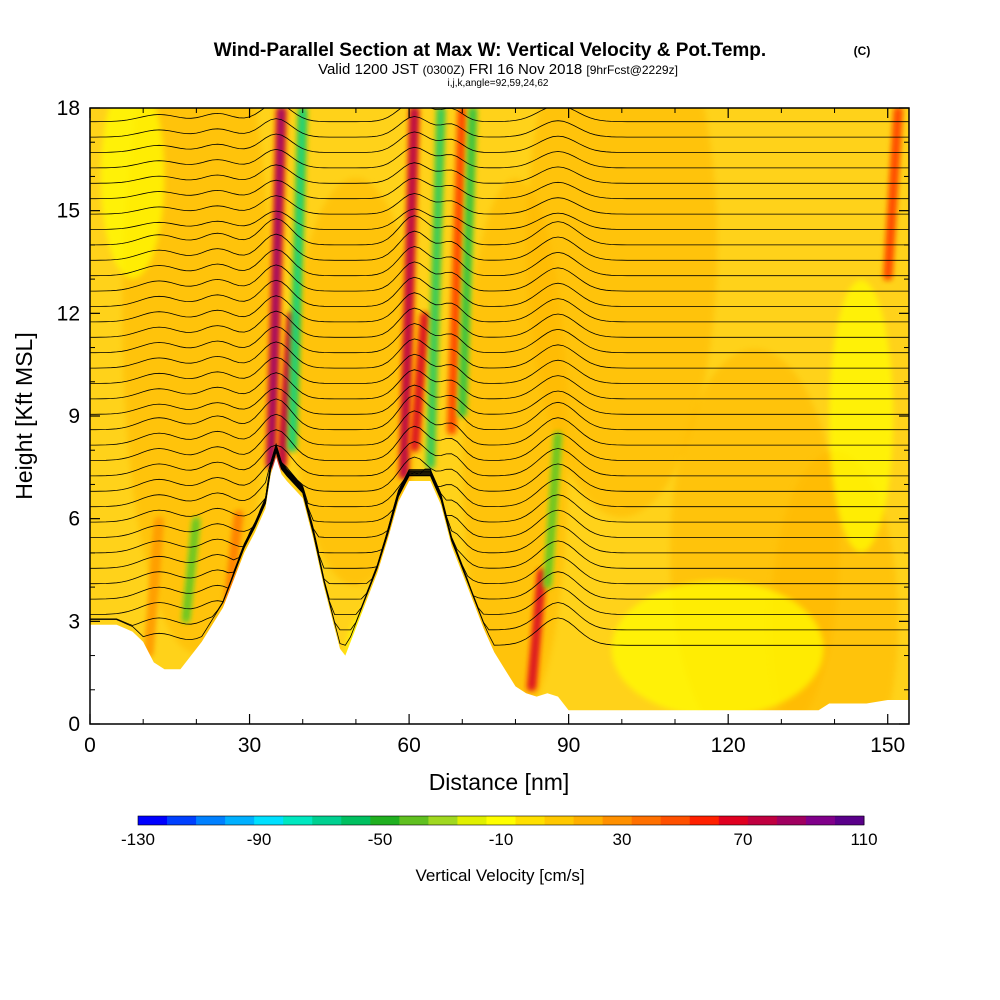  I want to click on chart-indices: i,j,k,angle=92,59,24,62, so click(498, 83).